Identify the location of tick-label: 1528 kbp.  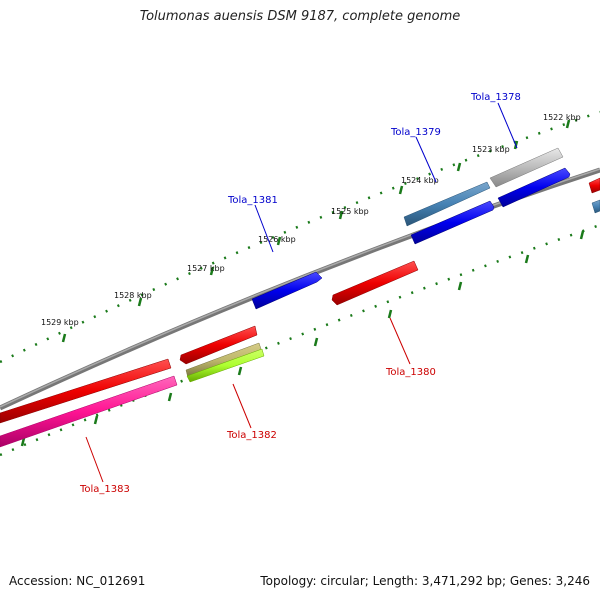
(133, 295).